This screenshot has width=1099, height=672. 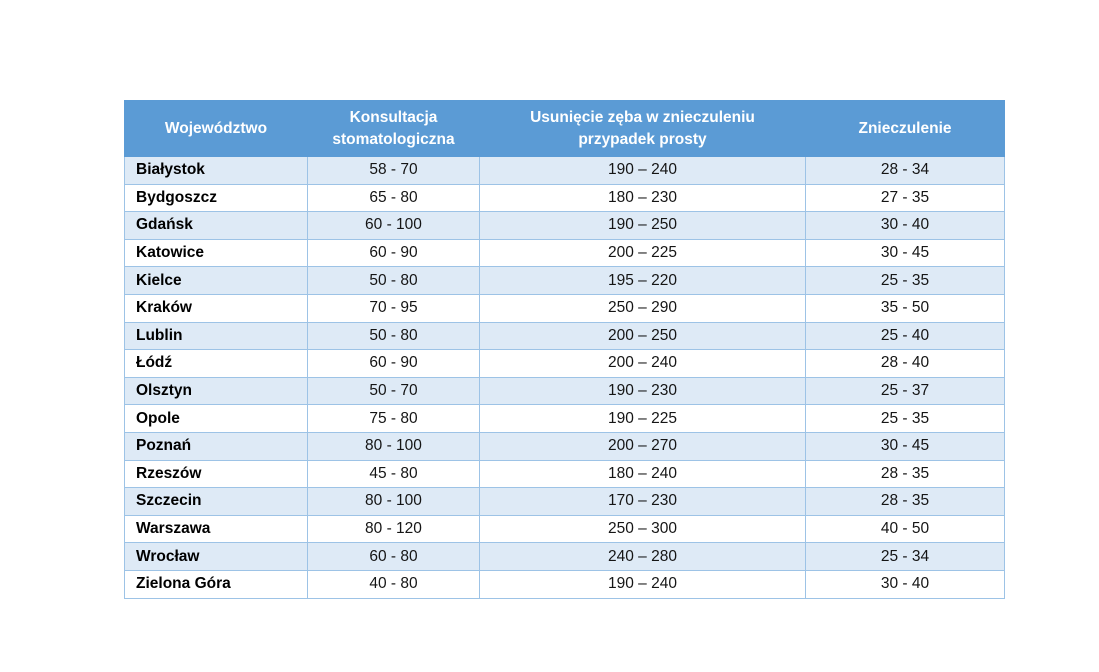 What do you see at coordinates (642, 418) in the screenshot?
I see `cell-extraction: 190 – 225` at bounding box center [642, 418].